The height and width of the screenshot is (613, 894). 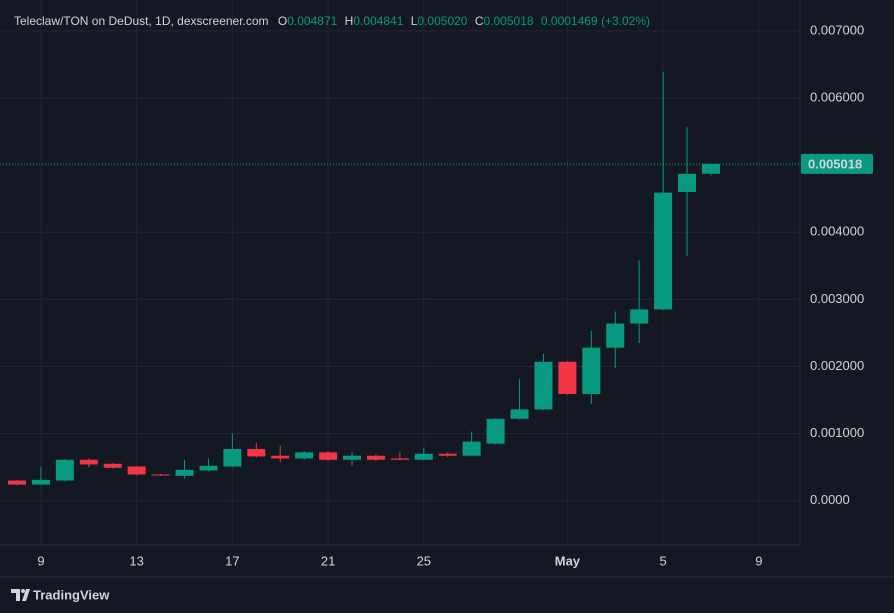 I want to click on y-tick-label: 0.004000, so click(x=837, y=231).